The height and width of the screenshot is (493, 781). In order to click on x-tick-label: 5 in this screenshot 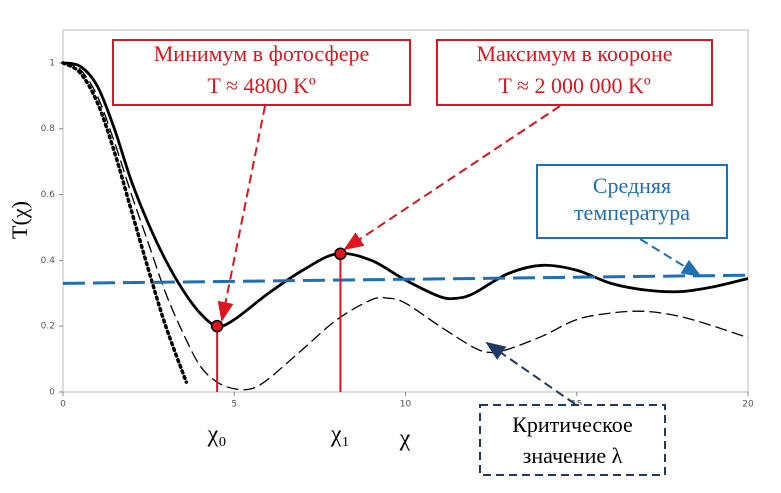, I will do `click(234, 405)`.